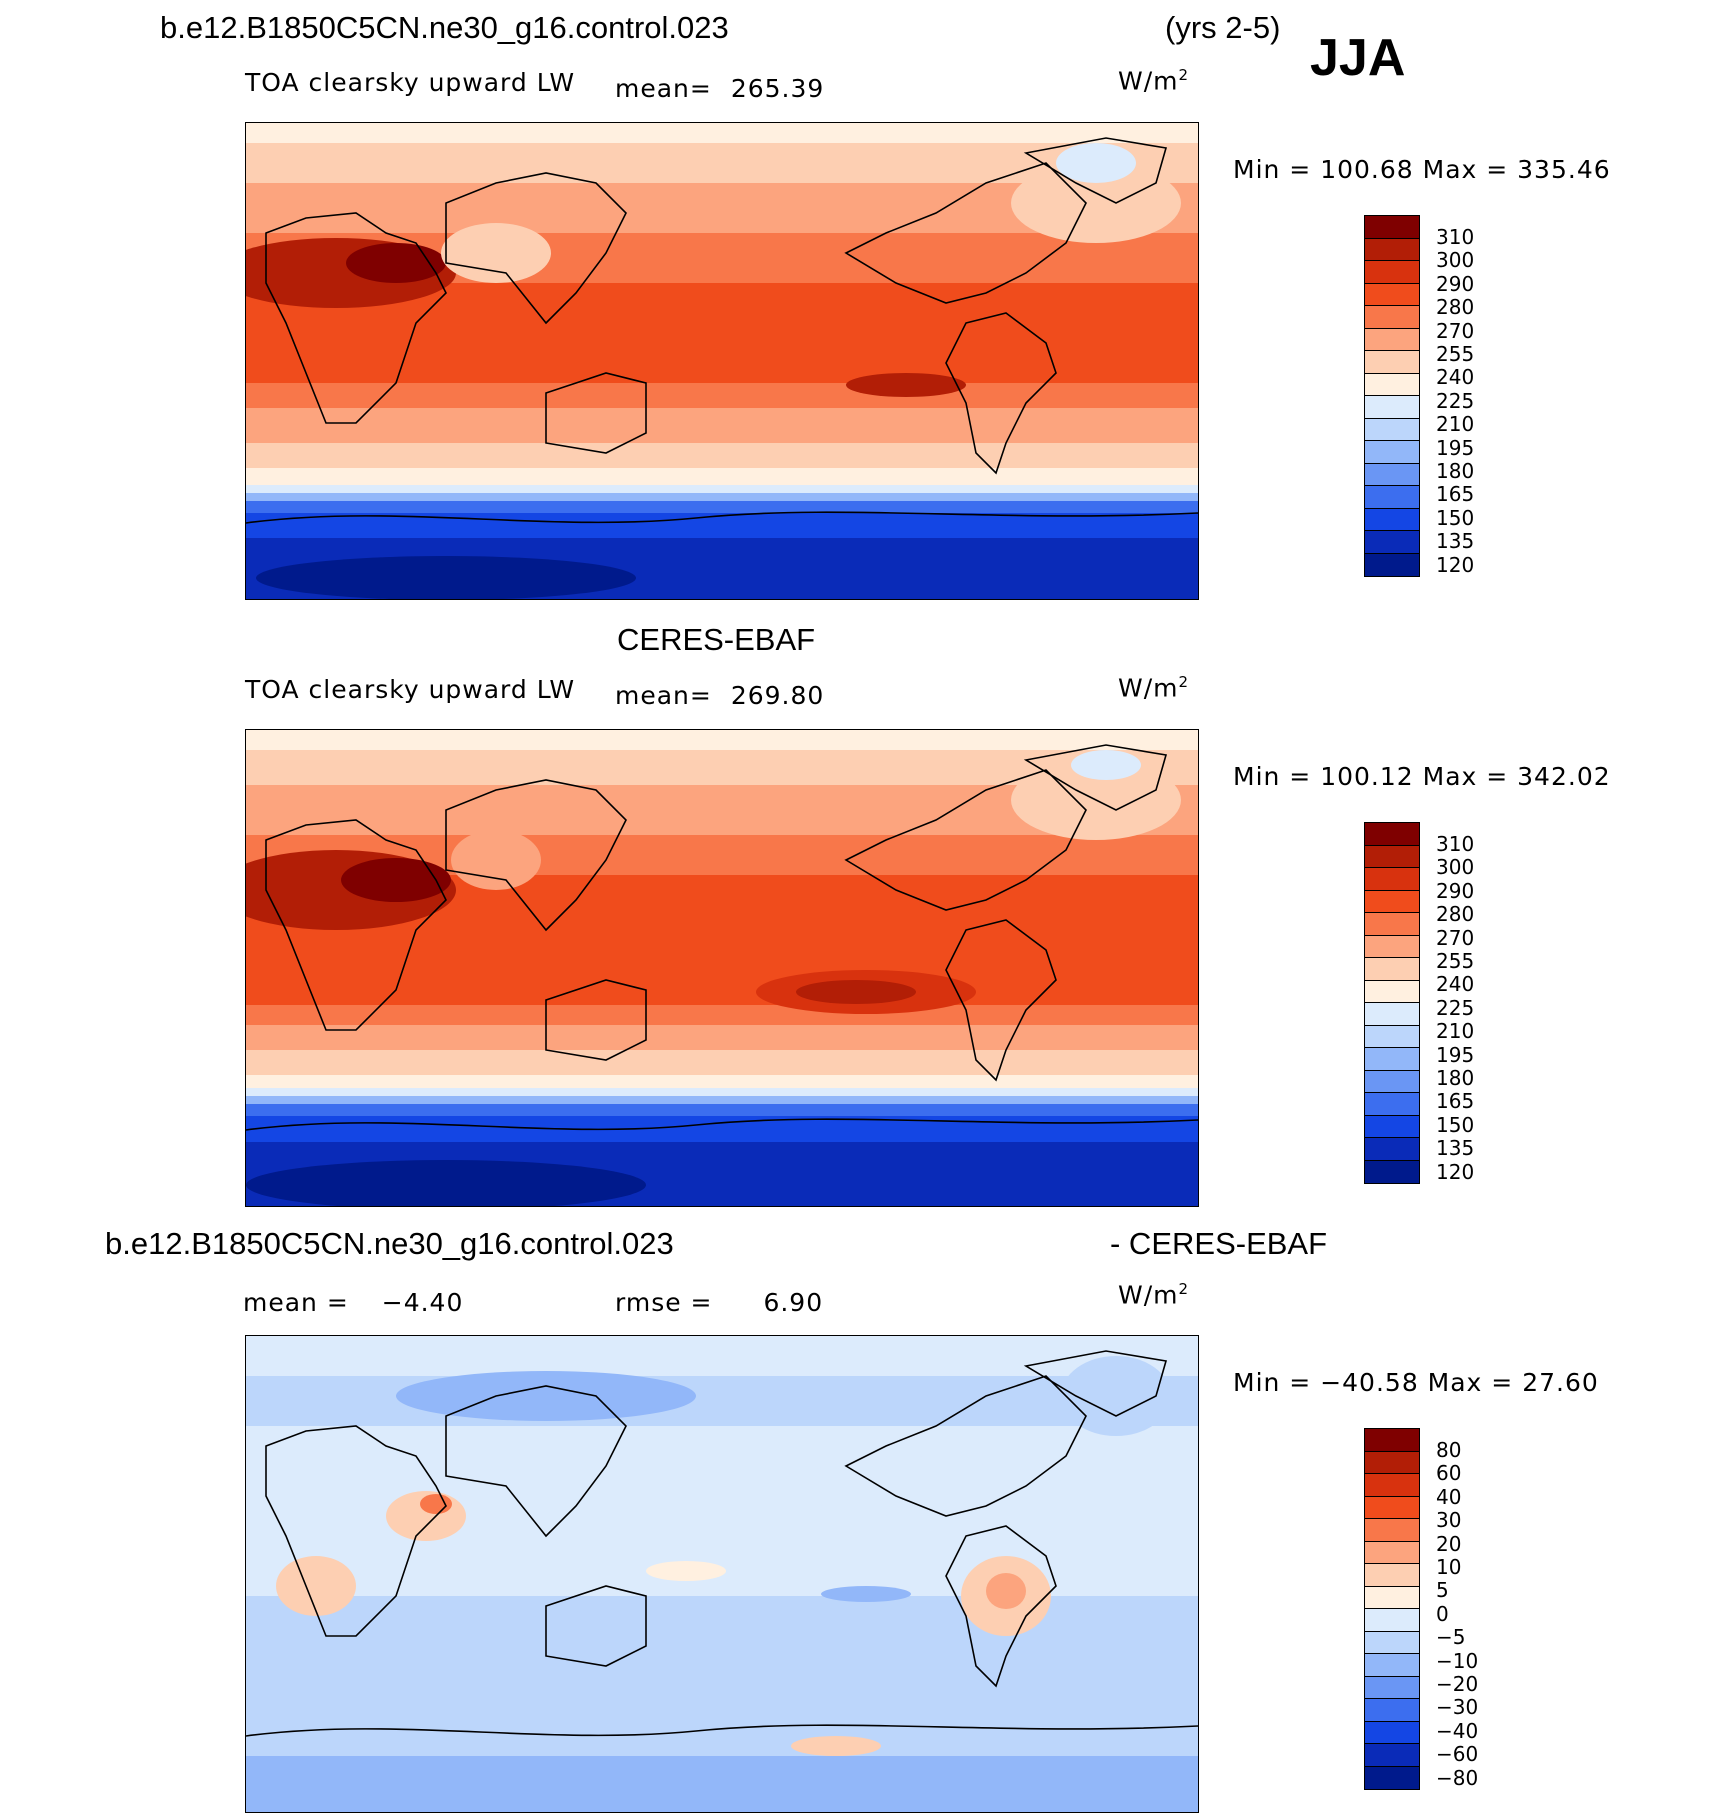  I want to click on panel1-units: W/m2, so click(1153, 80).